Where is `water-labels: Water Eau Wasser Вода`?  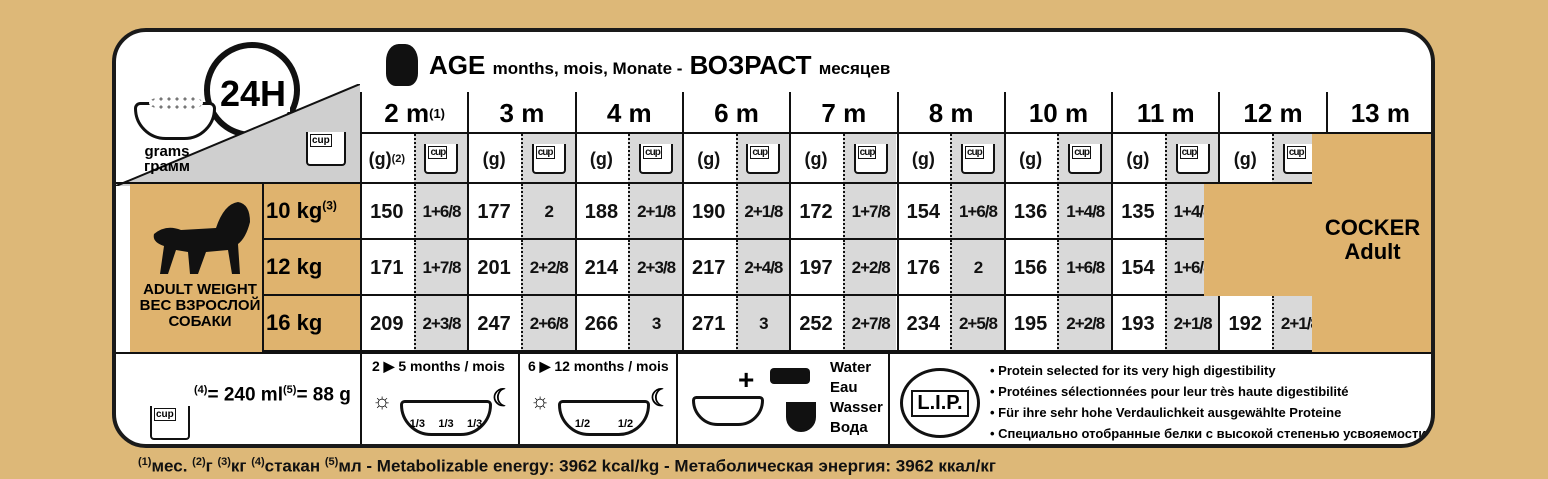
water-labels: Water Eau Wasser Вода is located at coordinates (856, 398).